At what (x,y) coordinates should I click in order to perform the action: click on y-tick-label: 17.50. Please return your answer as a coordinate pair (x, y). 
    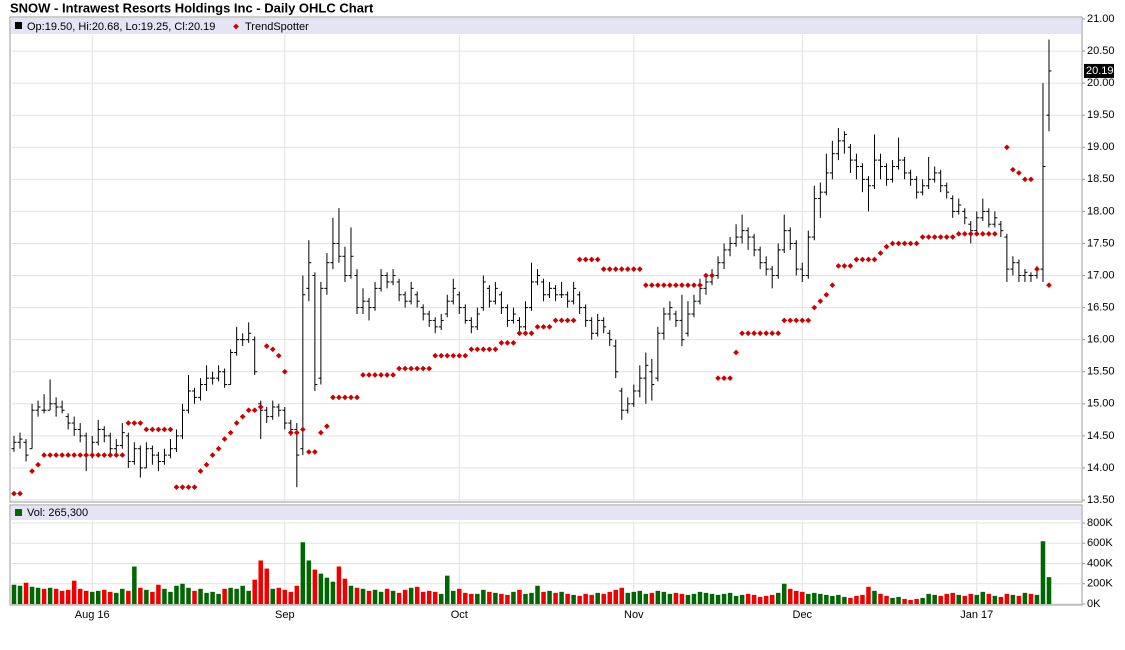
    Looking at the image, I should click on (1101, 243).